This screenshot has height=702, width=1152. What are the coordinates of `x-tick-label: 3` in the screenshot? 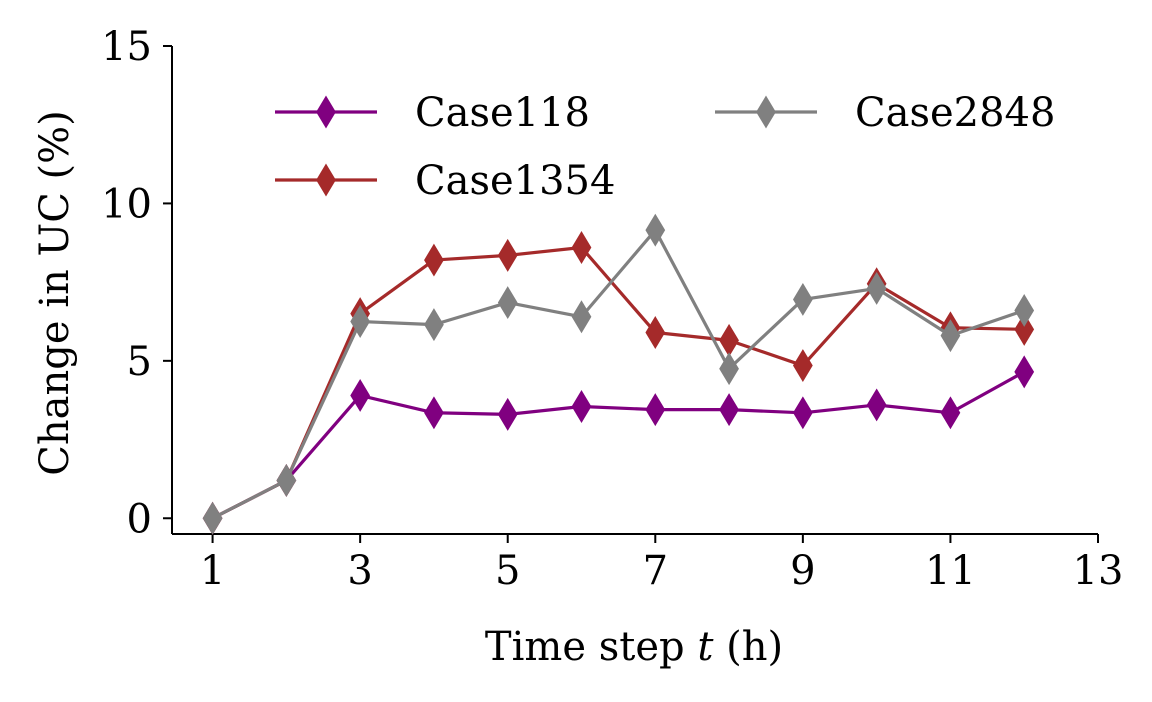 It's located at (359, 571).